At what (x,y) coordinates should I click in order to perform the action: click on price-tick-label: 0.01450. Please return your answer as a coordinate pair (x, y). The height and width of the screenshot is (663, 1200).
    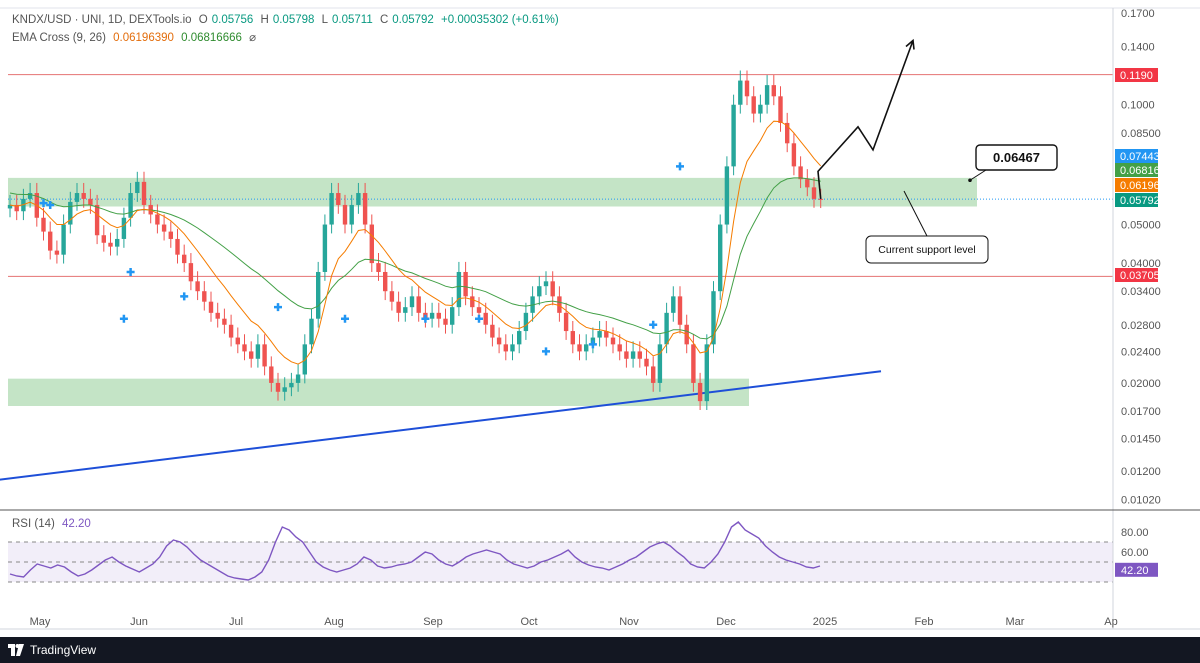
    Looking at the image, I should click on (1141, 440).